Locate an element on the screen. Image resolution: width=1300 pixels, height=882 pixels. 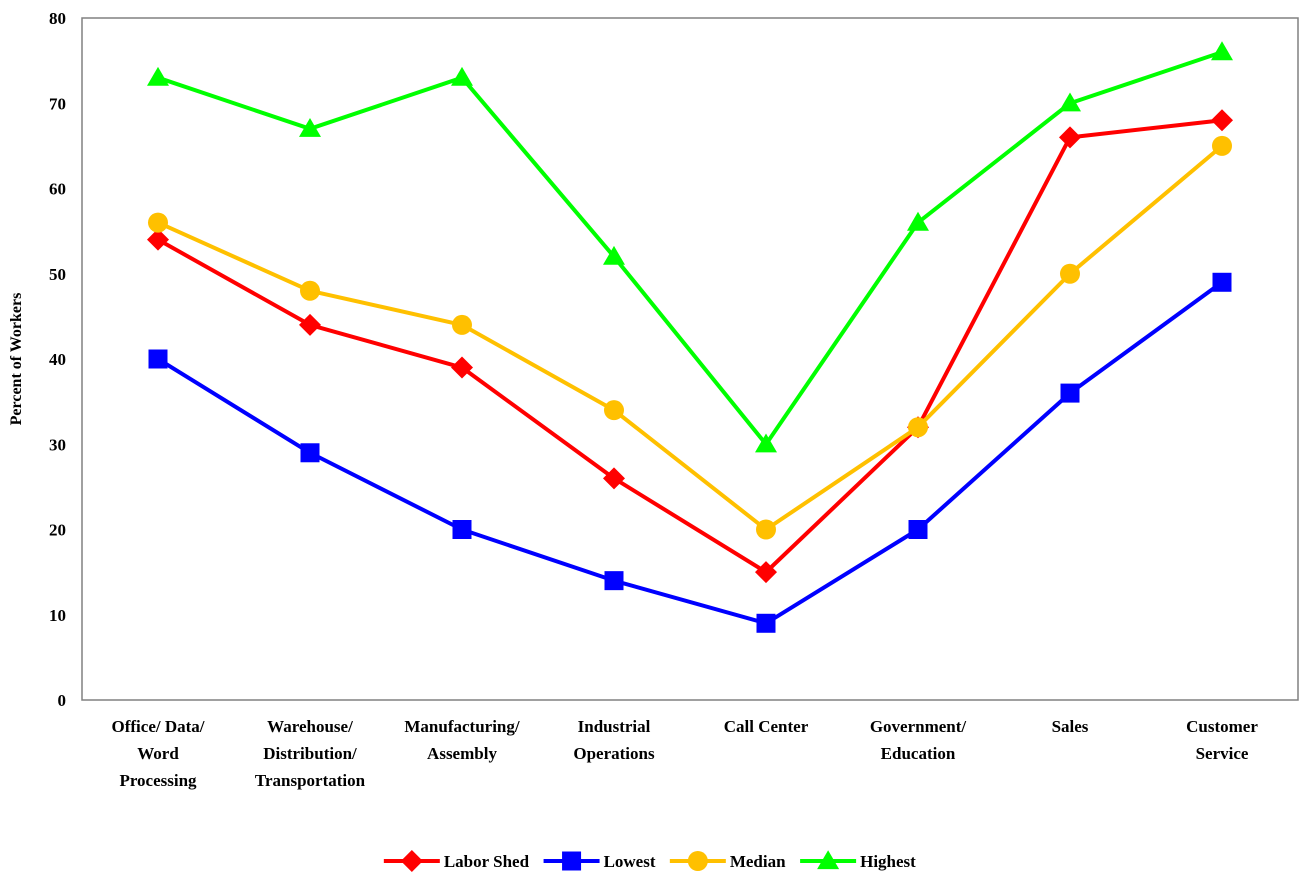
x-category-label: Customer Service is located at coordinates (1222, 740).